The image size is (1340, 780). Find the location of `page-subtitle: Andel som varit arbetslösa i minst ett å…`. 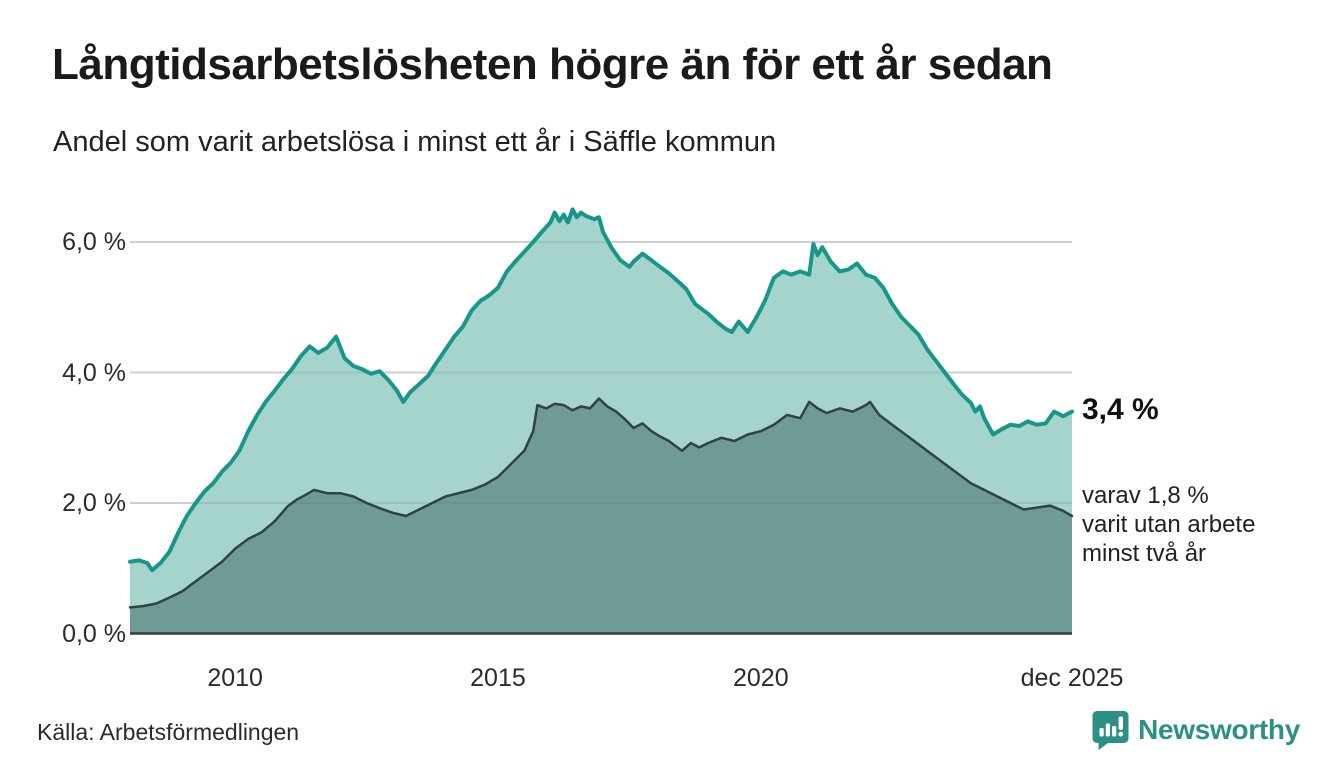

page-subtitle: Andel som varit arbetslösa i minst ett å… is located at coordinates (415, 142).